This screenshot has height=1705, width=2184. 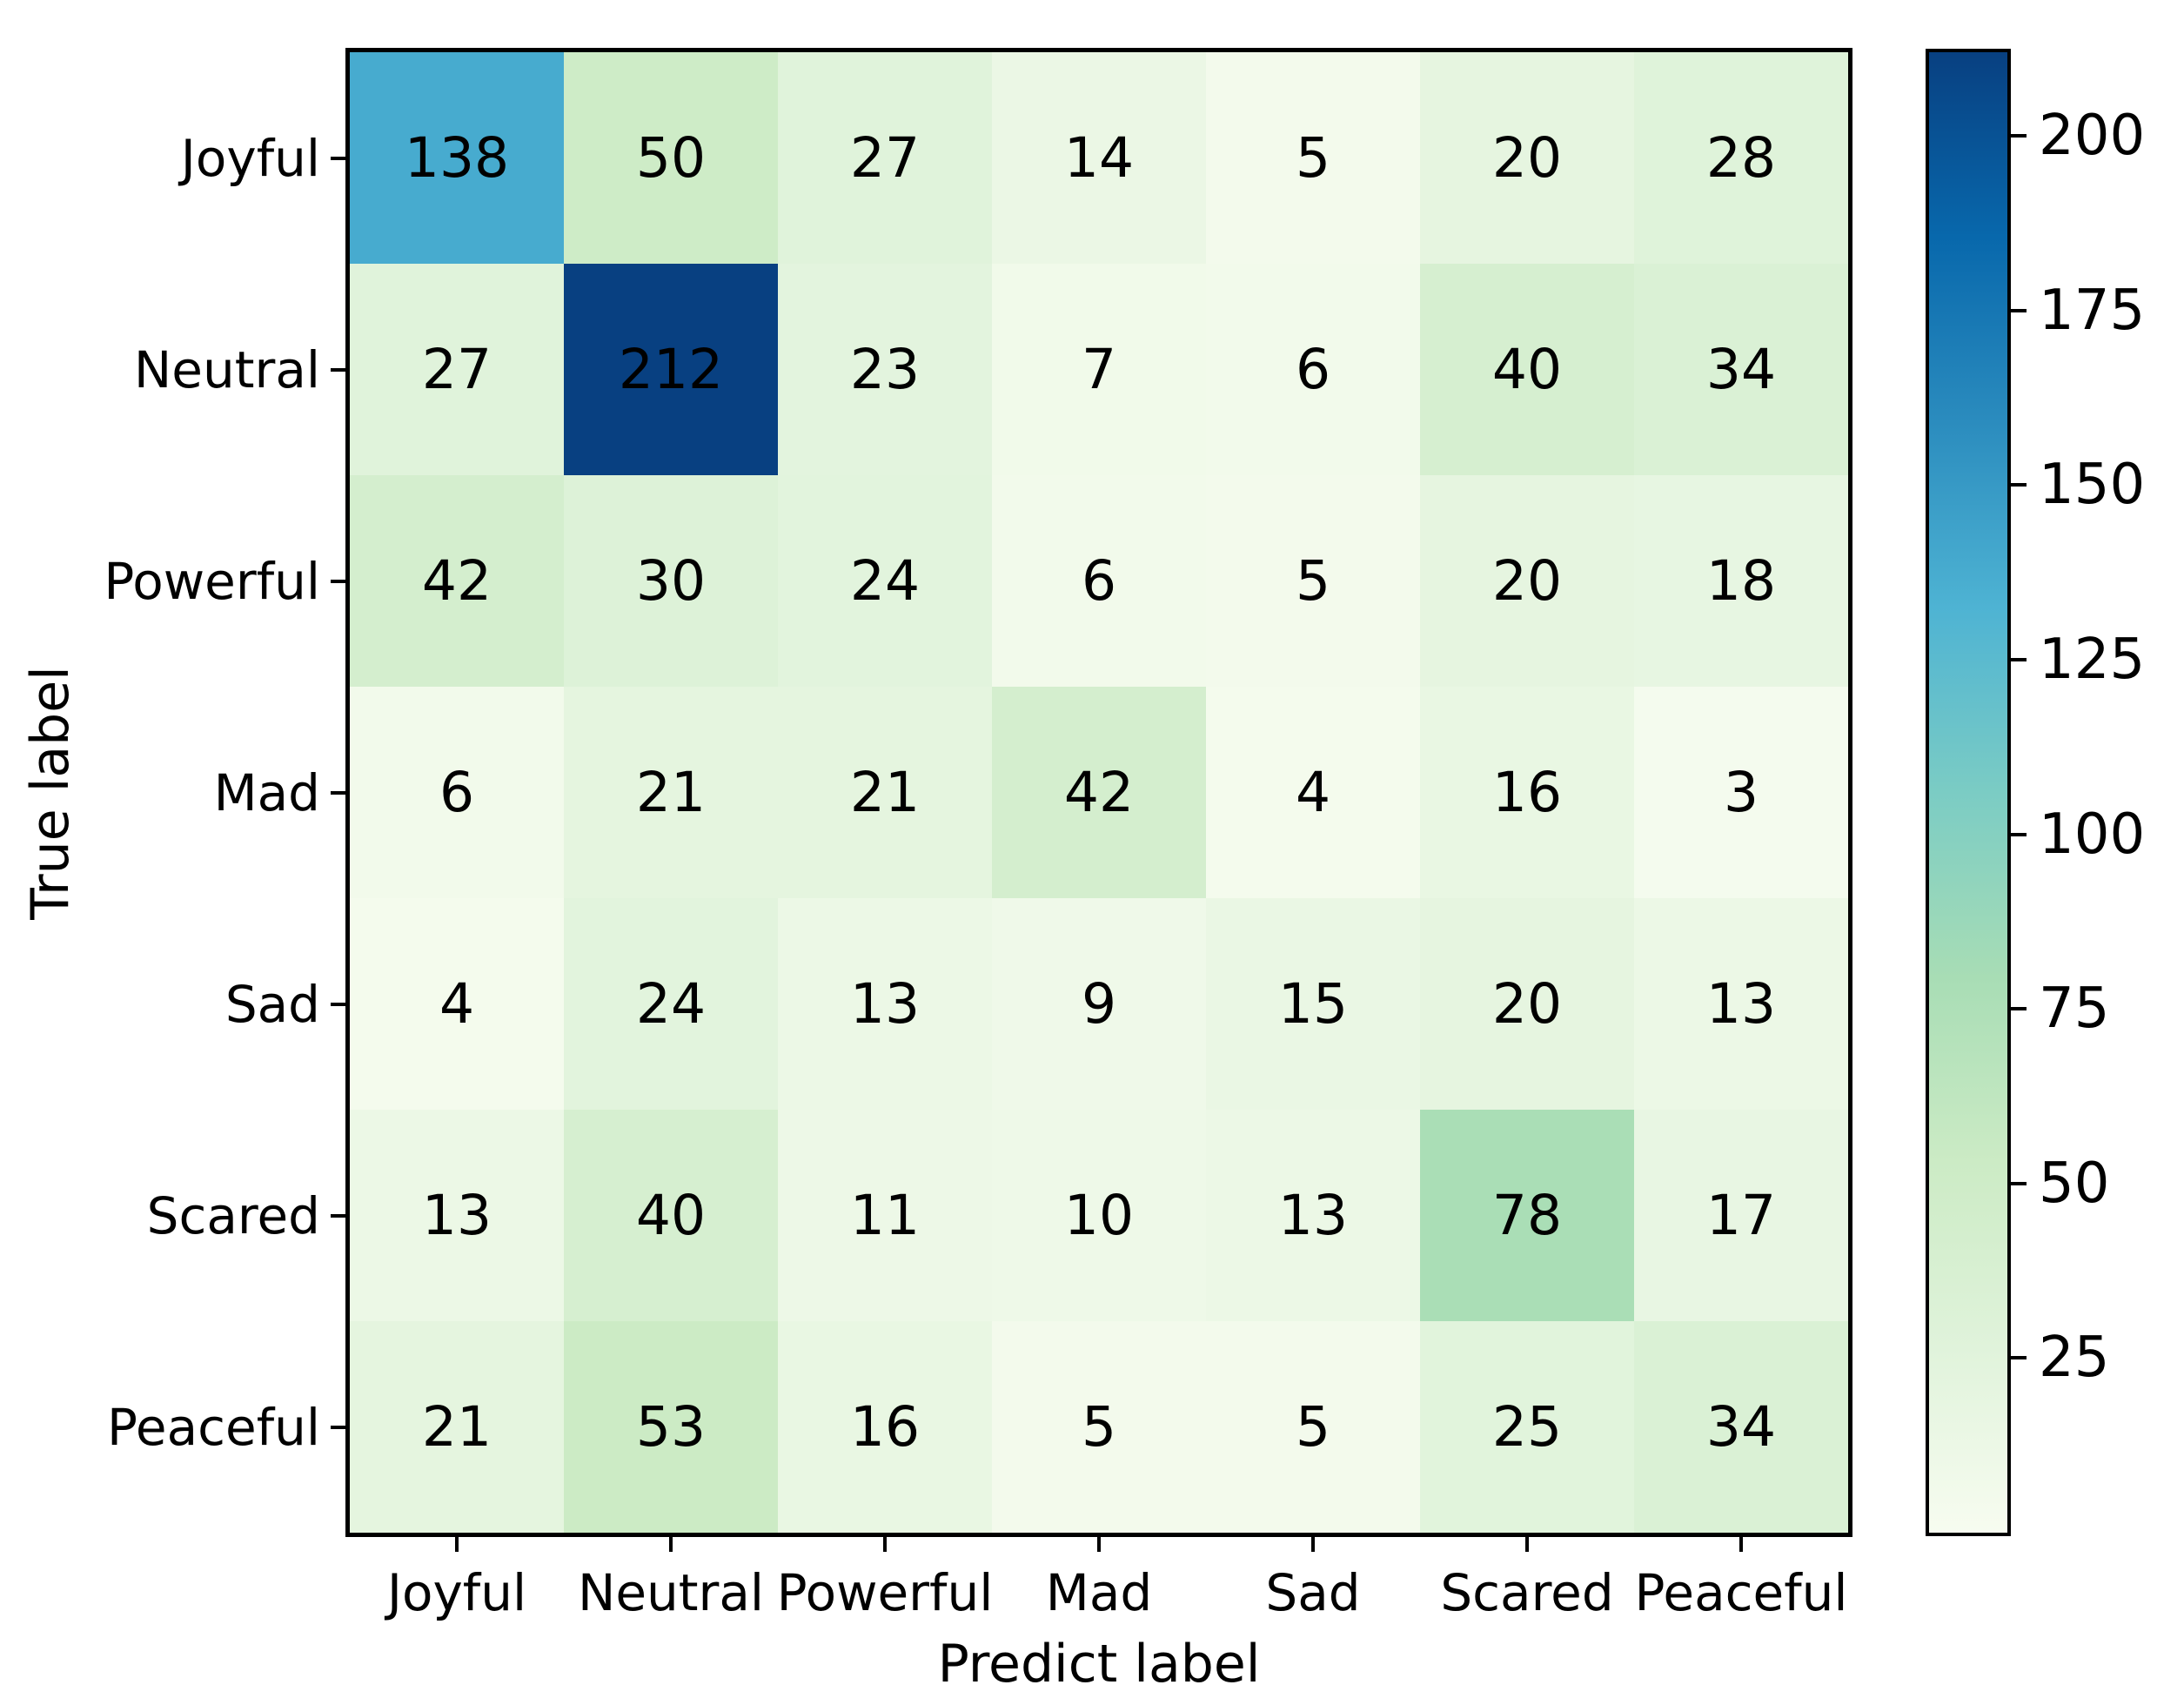 What do you see at coordinates (1741, 158) in the screenshot?
I see `heatmap-cell: 28` at bounding box center [1741, 158].